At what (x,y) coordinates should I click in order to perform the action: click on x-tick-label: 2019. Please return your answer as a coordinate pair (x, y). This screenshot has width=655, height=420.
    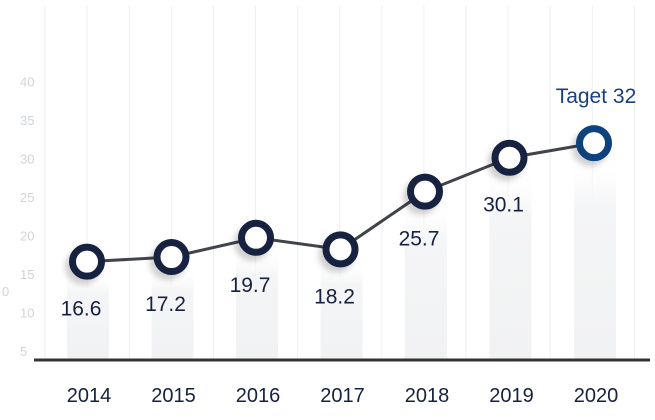
    Looking at the image, I should click on (511, 396).